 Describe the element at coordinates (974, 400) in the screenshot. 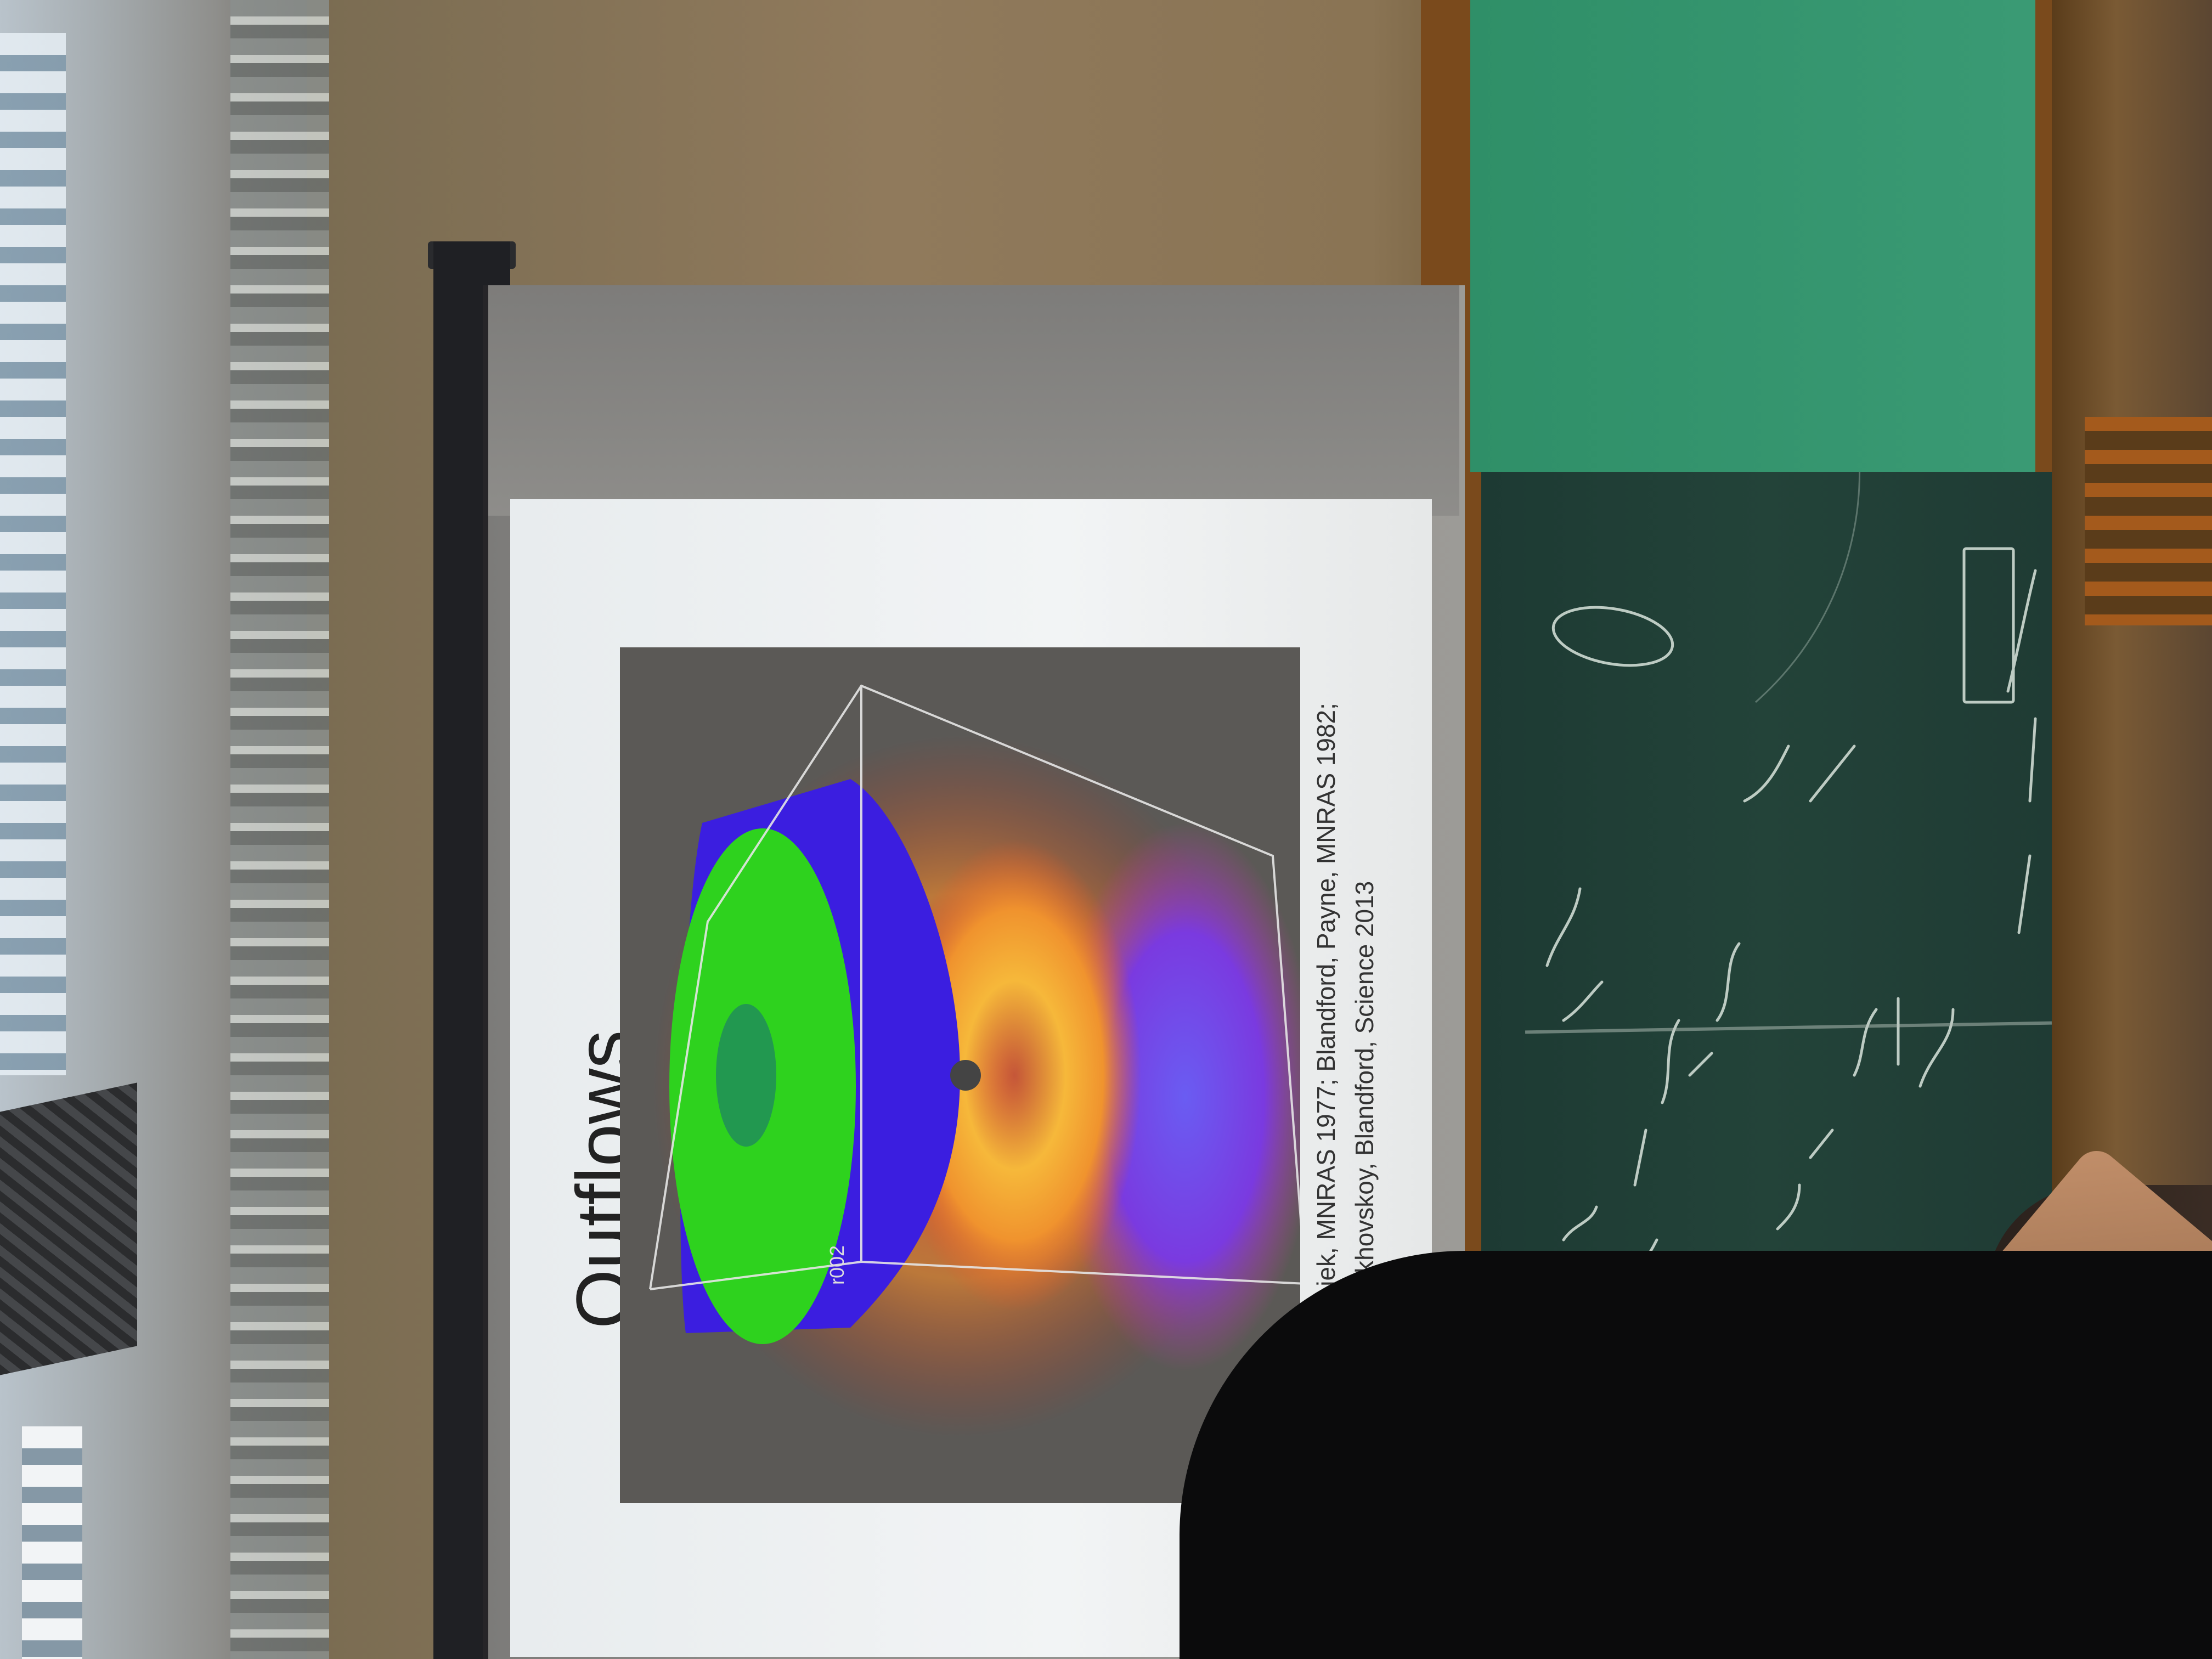

I see `screen-unlit-band` at that location.